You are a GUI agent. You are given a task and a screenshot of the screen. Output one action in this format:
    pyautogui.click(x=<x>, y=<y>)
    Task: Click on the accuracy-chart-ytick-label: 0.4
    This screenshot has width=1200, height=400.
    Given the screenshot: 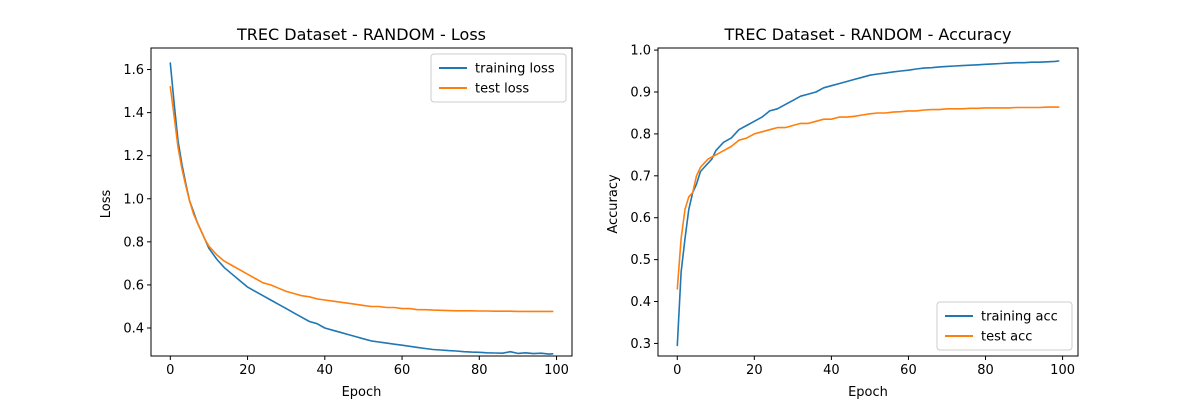 What is the action you would take?
    pyautogui.click(x=640, y=302)
    